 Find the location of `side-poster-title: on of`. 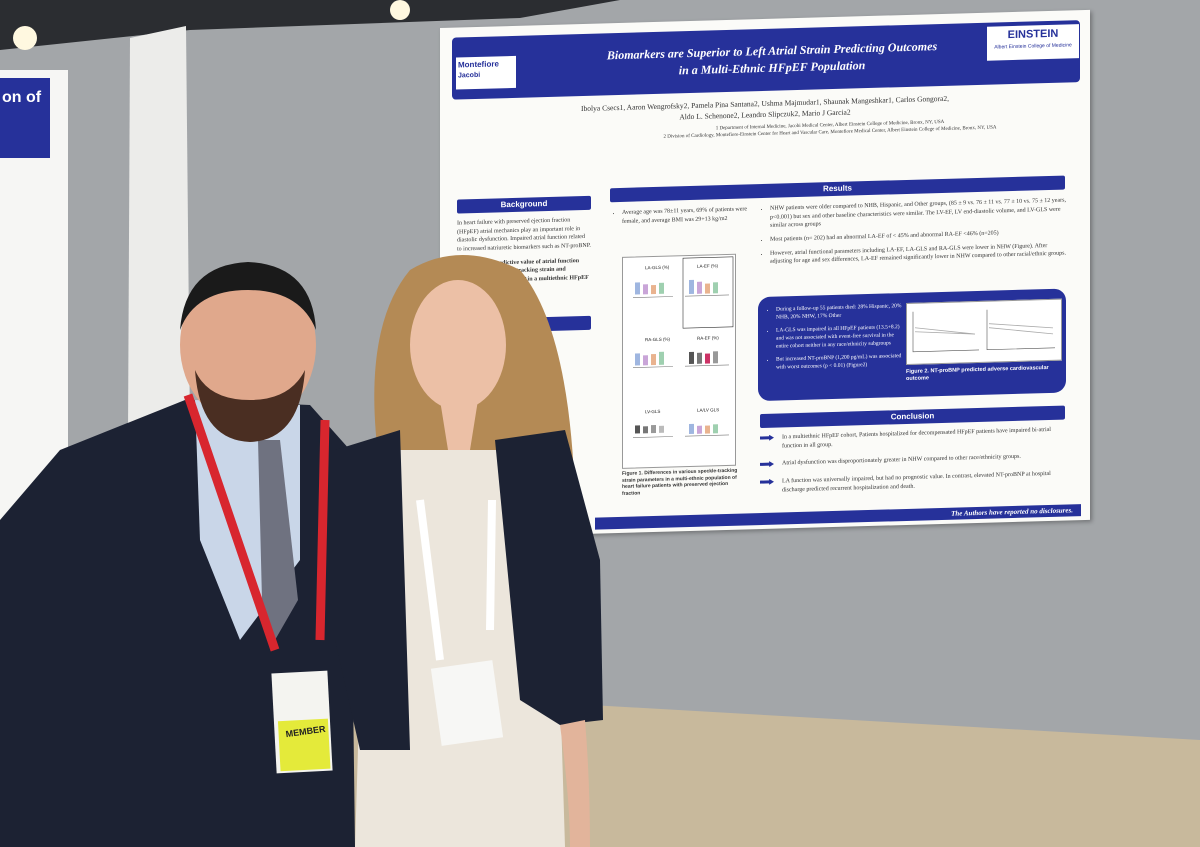

side-poster-title: on of is located at coordinates (22, 97).